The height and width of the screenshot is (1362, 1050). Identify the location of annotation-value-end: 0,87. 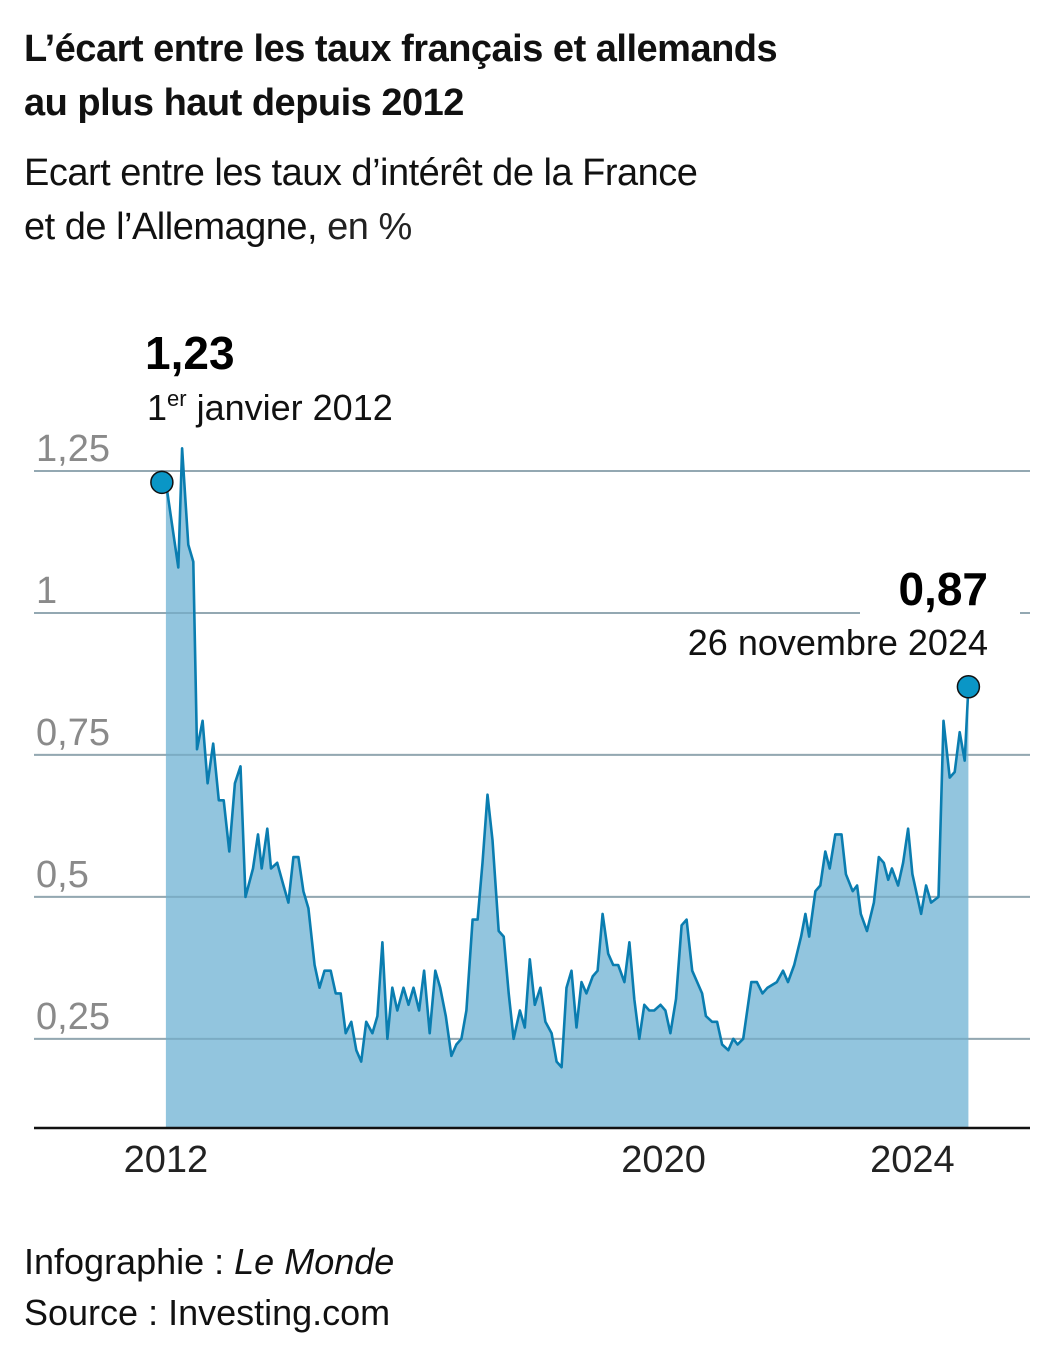
(943, 589).